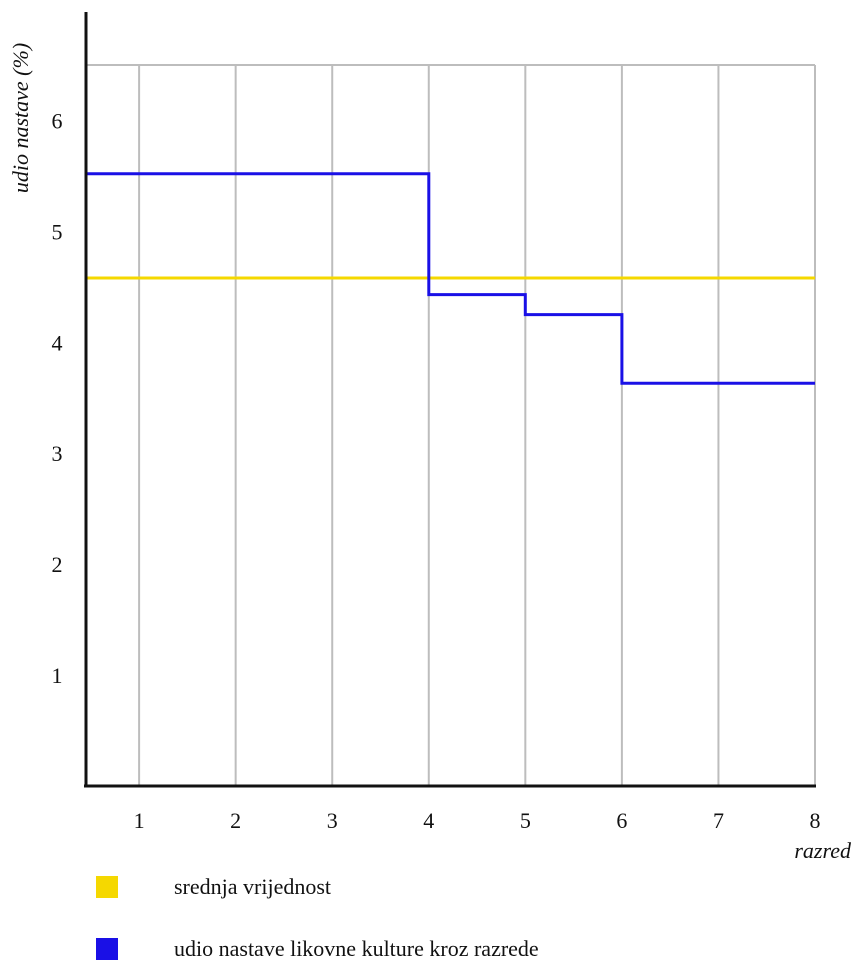  What do you see at coordinates (621, 820) in the screenshot?
I see `x-tick-label: 6` at bounding box center [621, 820].